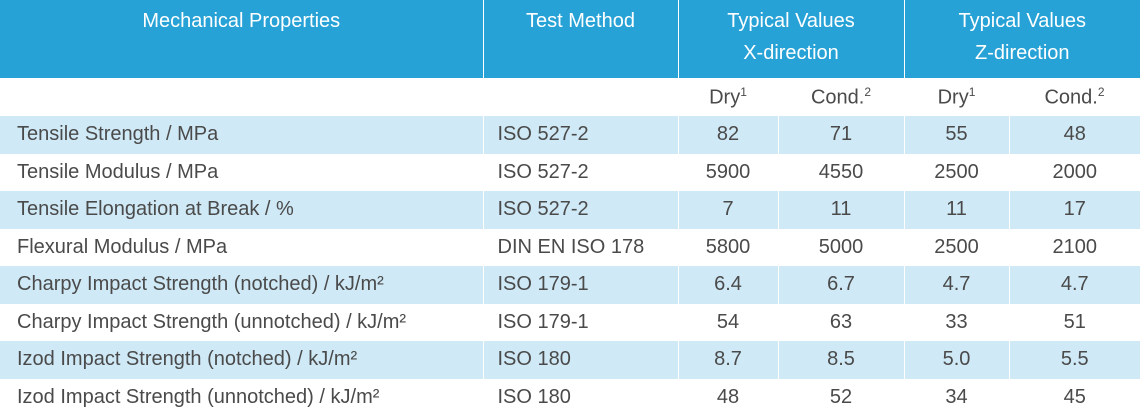  I want to click on cell-text: Izod Impact Strength (notched) / kJ/m², so click(187, 359).